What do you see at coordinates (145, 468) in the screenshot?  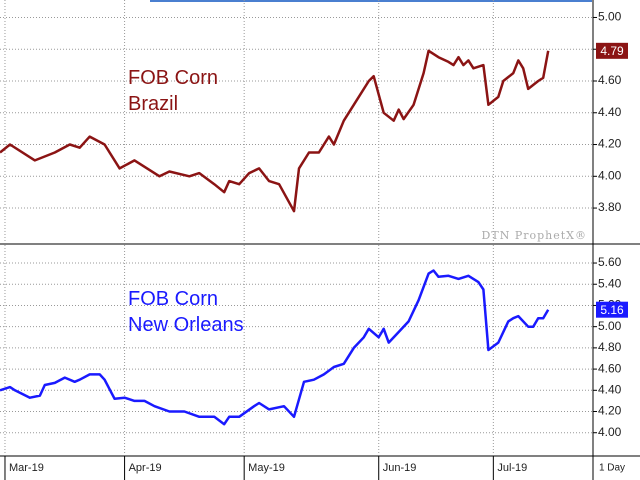 I see `x-tick-label: Apr-19` at bounding box center [145, 468].